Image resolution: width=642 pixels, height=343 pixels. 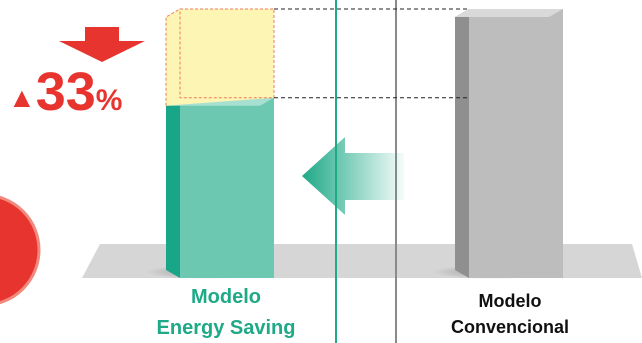 What do you see at coordinates (510, 327) in the screenshot?
I see `category-label-conventional-line-2: Convencional` at bounding box center [510, 327].